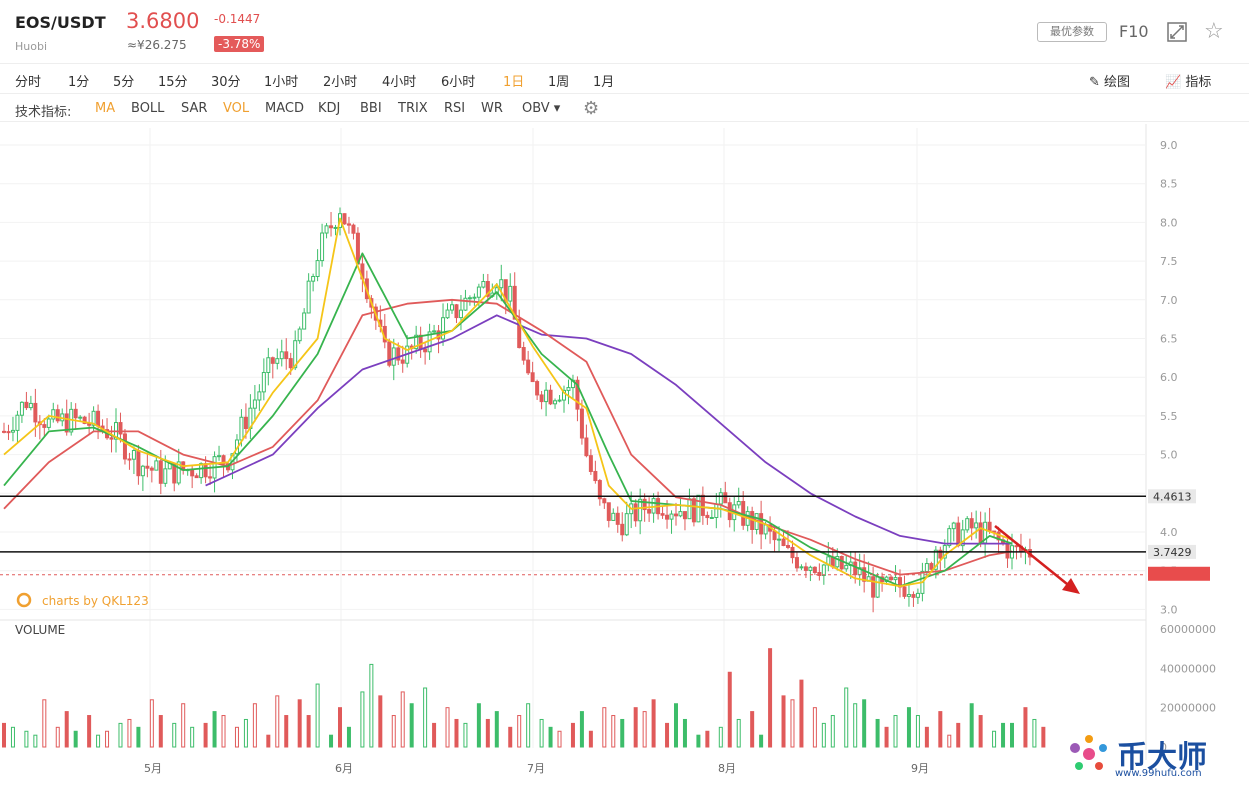 This screenshot has width=1249, height=788. What do you see at coordinates (1214, 31) in the screenshot?
I see `star-icon: ☆` at bounding box center [1214, 31].